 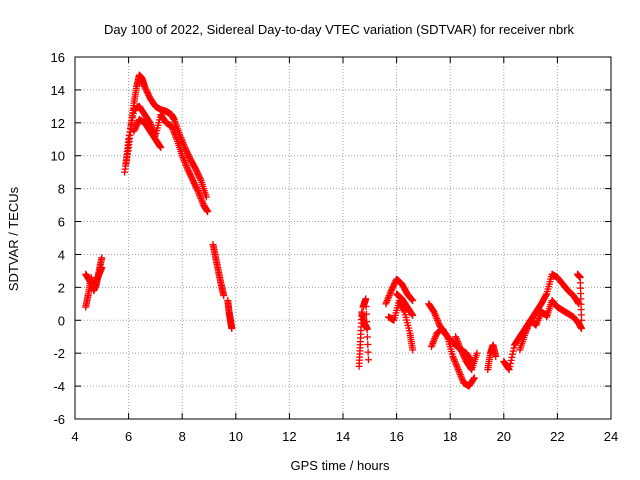 What do you see at coordinates (396, 436) in the screenshot?
I see `x-tick-label: 16` at bounding box center [396, 436].